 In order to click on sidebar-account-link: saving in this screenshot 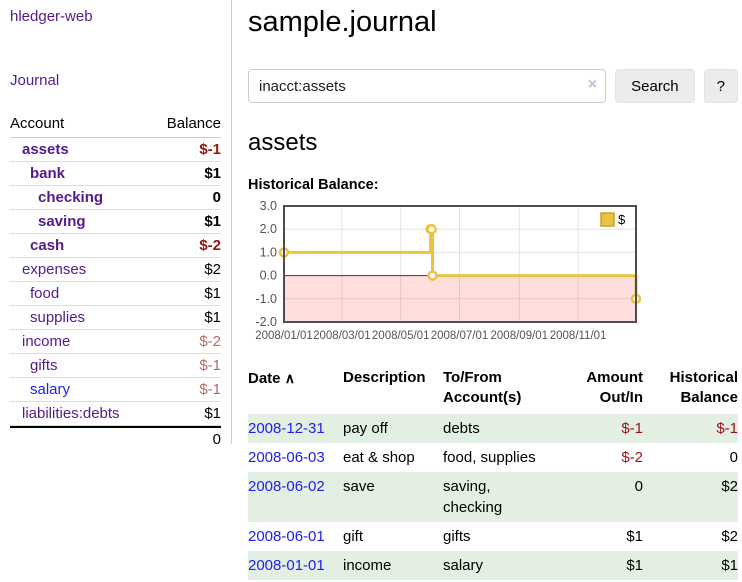, I will do `click(62, 221)`.